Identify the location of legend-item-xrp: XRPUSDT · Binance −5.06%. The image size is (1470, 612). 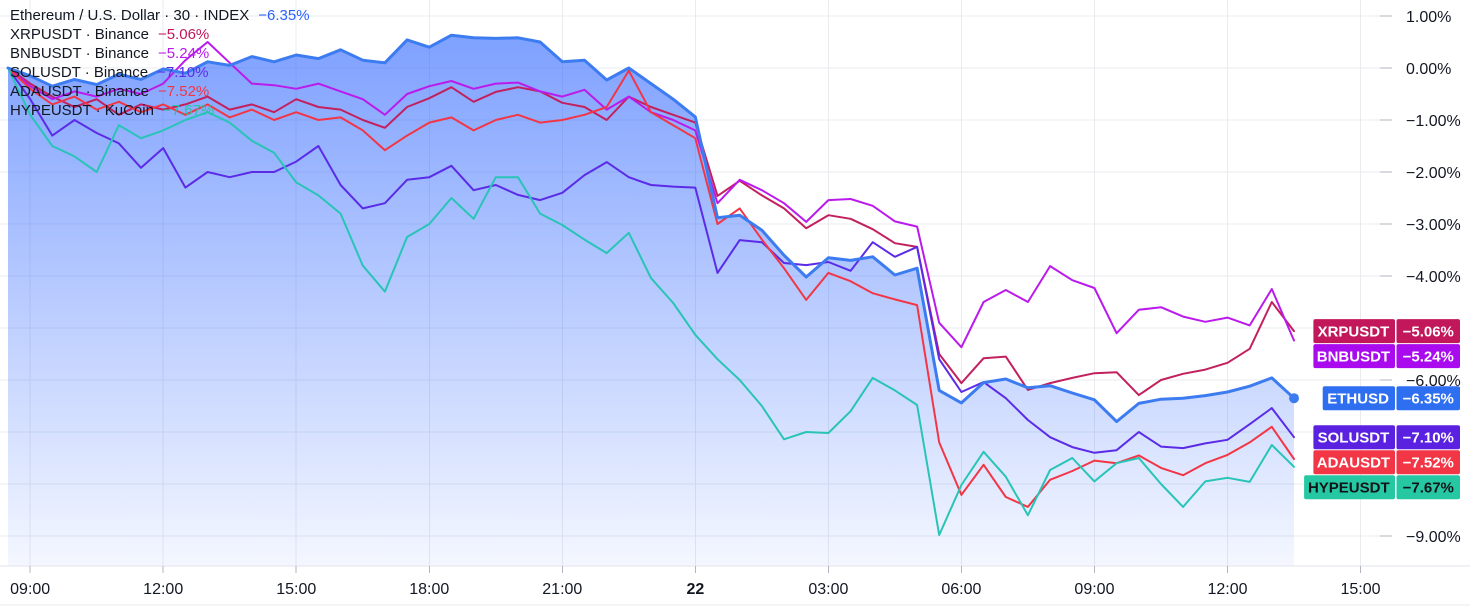
(160, 34).